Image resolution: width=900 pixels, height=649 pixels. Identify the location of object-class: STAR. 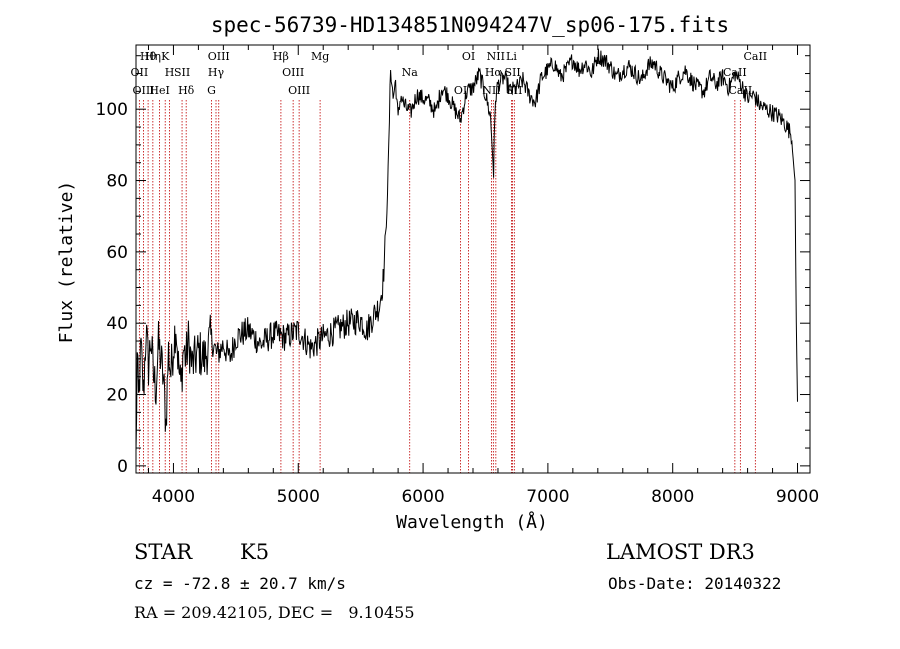
(163, 552).